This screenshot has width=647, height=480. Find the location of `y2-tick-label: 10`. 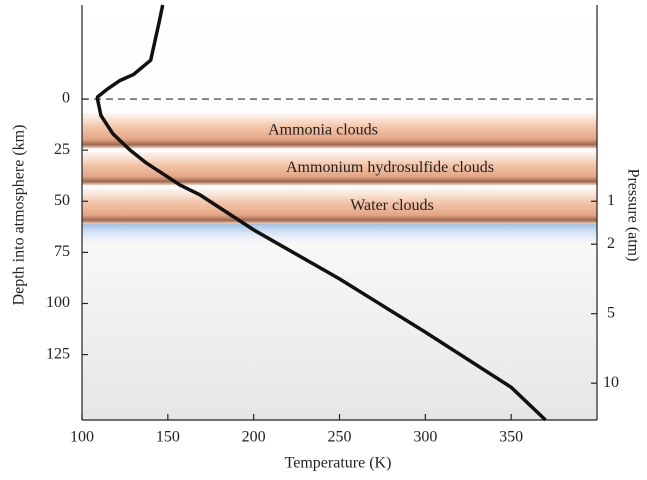

y2-tick-label: 10 is located at coordinates (611, 382).